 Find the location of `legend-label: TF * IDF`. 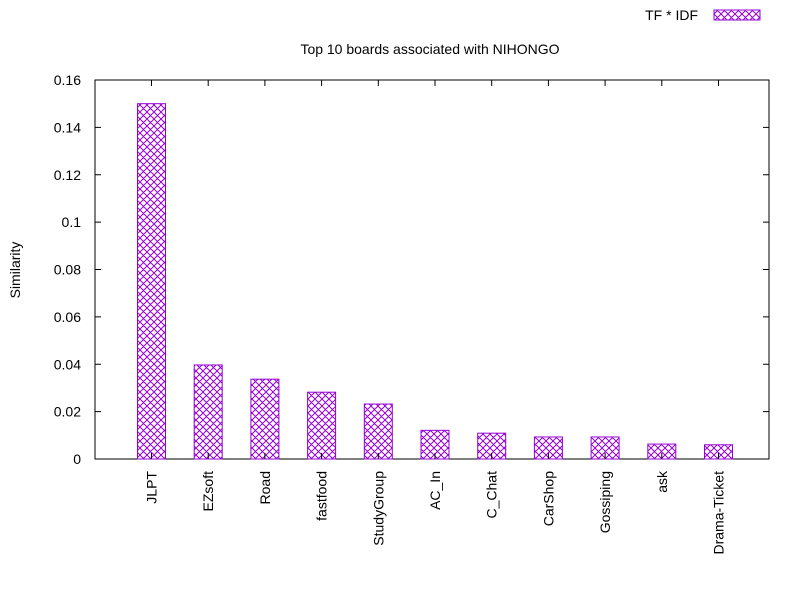

legend-label: TF * IDF is located at coordinates (671, 15).